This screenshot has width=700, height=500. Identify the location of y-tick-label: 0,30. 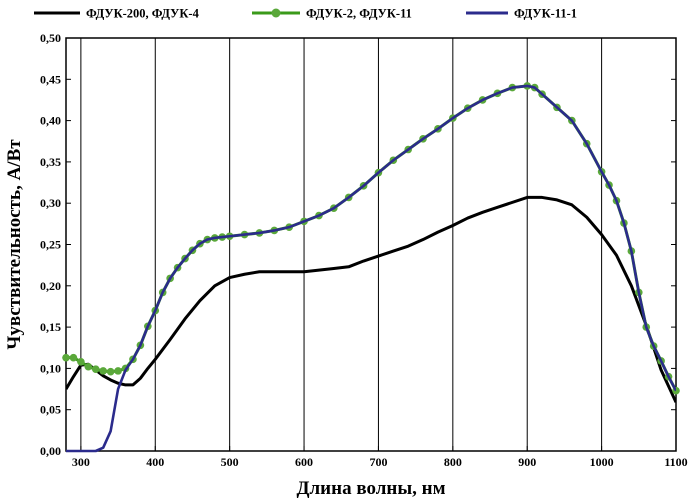
(50, 203).